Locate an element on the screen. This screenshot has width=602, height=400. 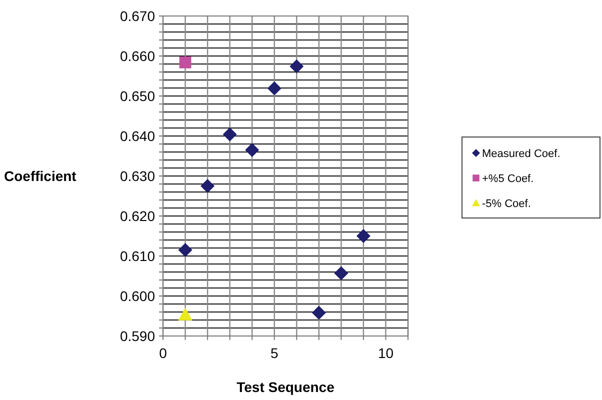
legend-label: -5% Coef. is located at coordinates (506, 204).